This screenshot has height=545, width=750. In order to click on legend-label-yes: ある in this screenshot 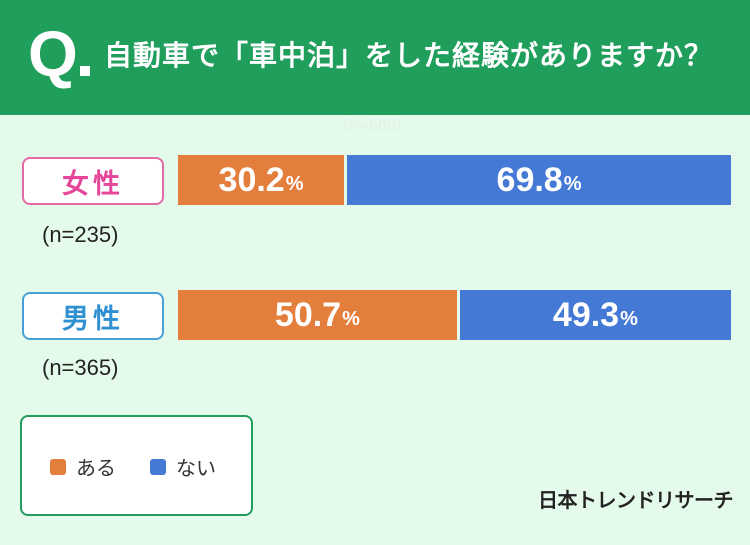, I will do `click(96, 468)`.